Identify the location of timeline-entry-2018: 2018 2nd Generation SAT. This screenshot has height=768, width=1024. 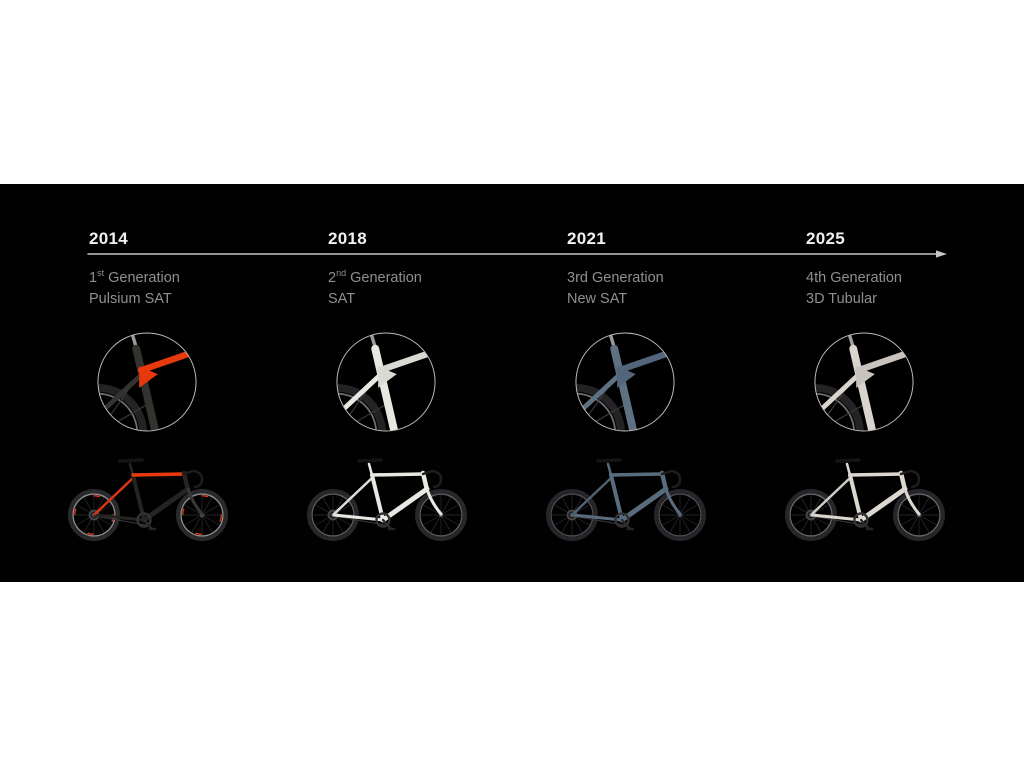
(386, 383).